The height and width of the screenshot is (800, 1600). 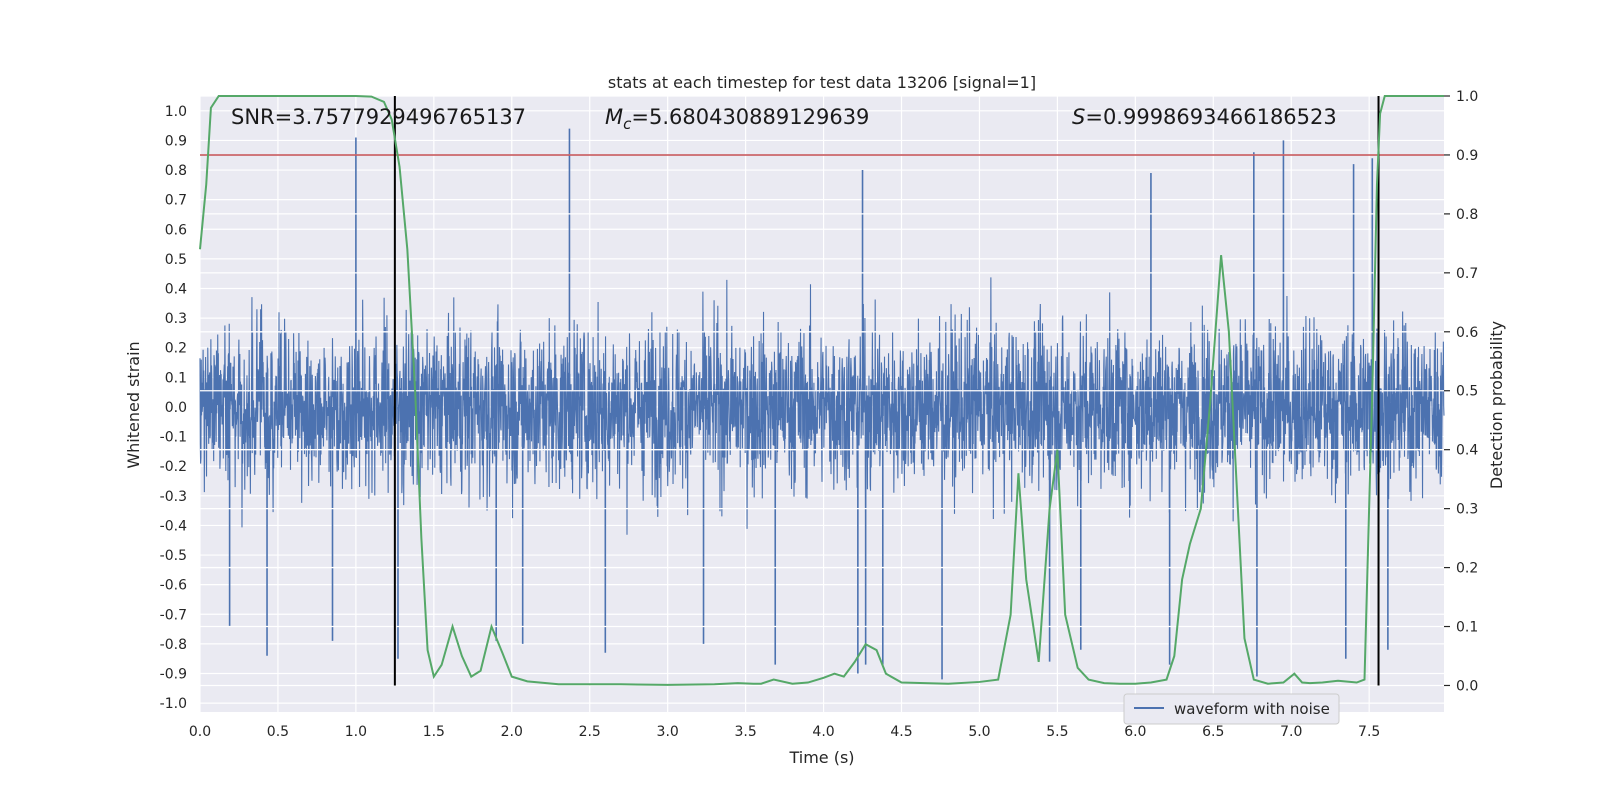 I want to click on legend-box, so click(x=1231, y=709).